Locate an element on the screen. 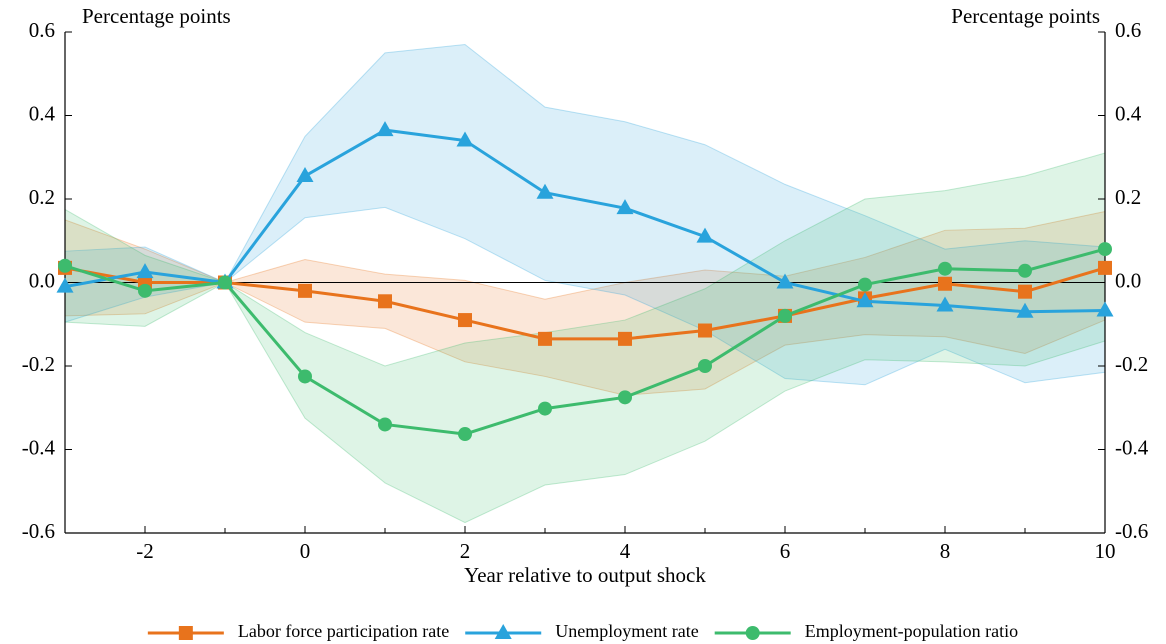 The image size is (1166, 644). series-line is located at coordinates (585, 303).